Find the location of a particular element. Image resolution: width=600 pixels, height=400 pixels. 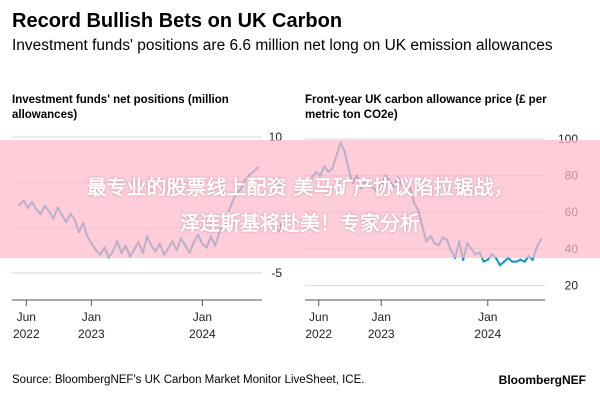

left-xtick-label: 2024 is located at coordinates (202, 334).